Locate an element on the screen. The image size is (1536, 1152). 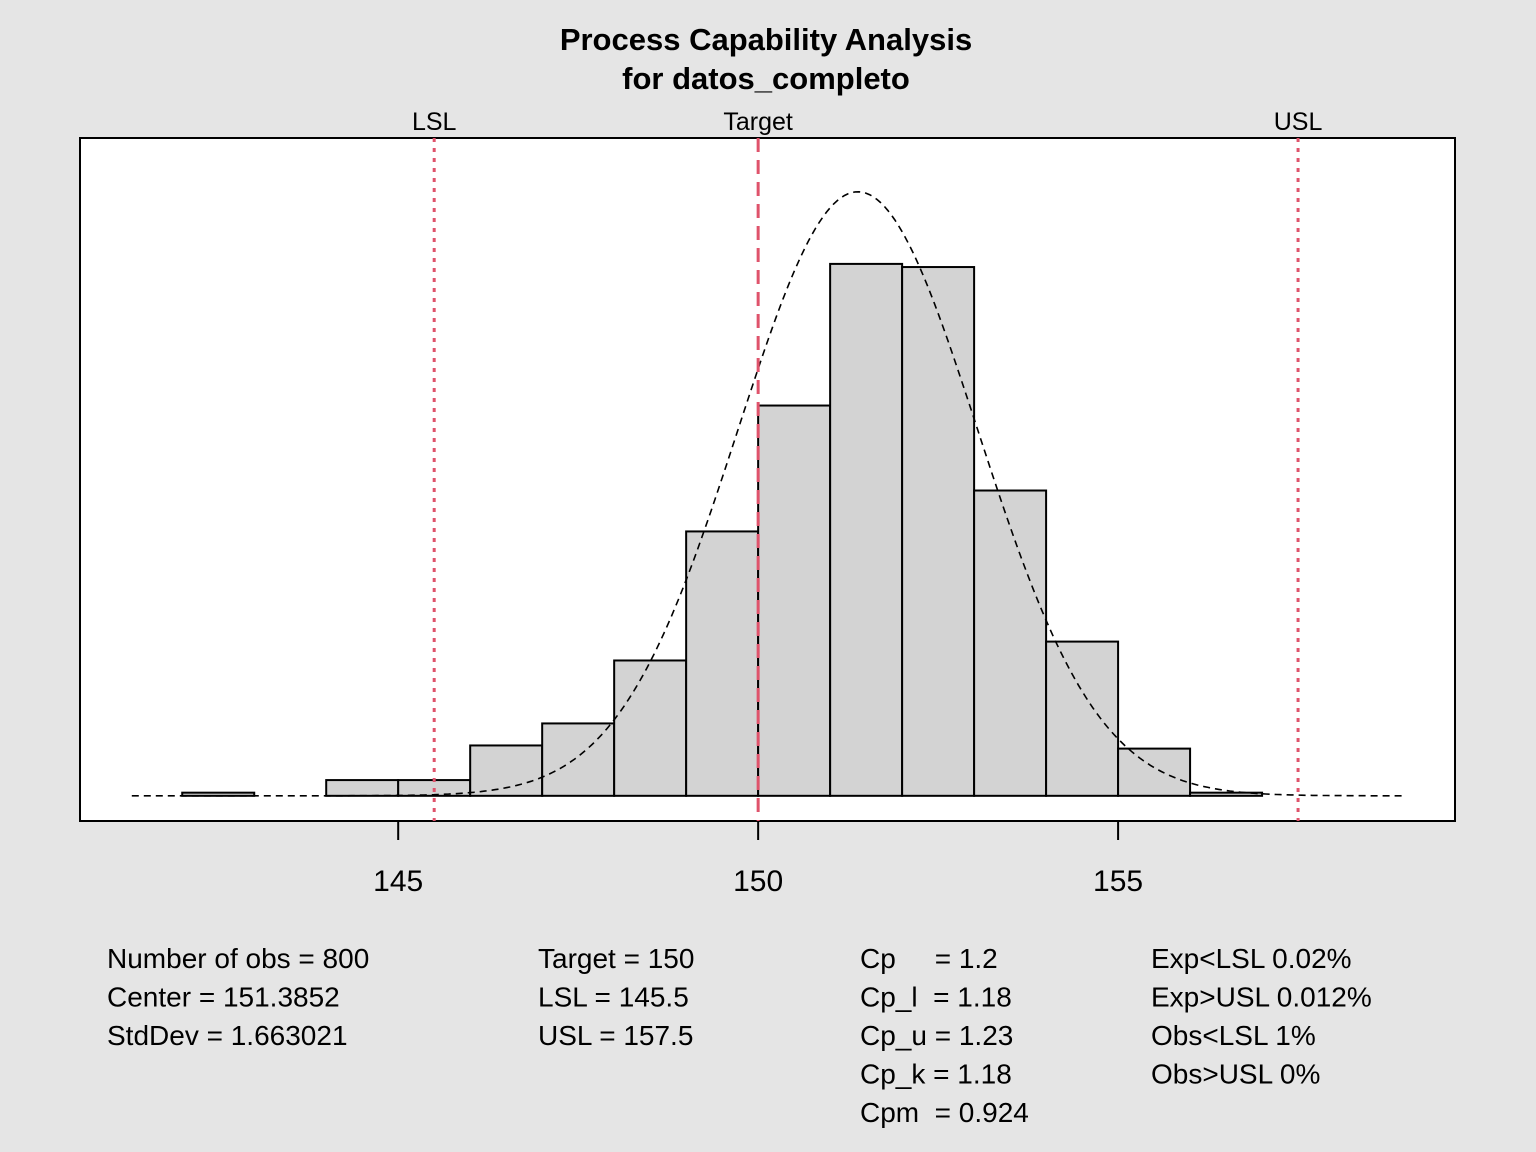
stat-col3-line: Cp_k = 1.18 is located at coordinates (936, 1074).